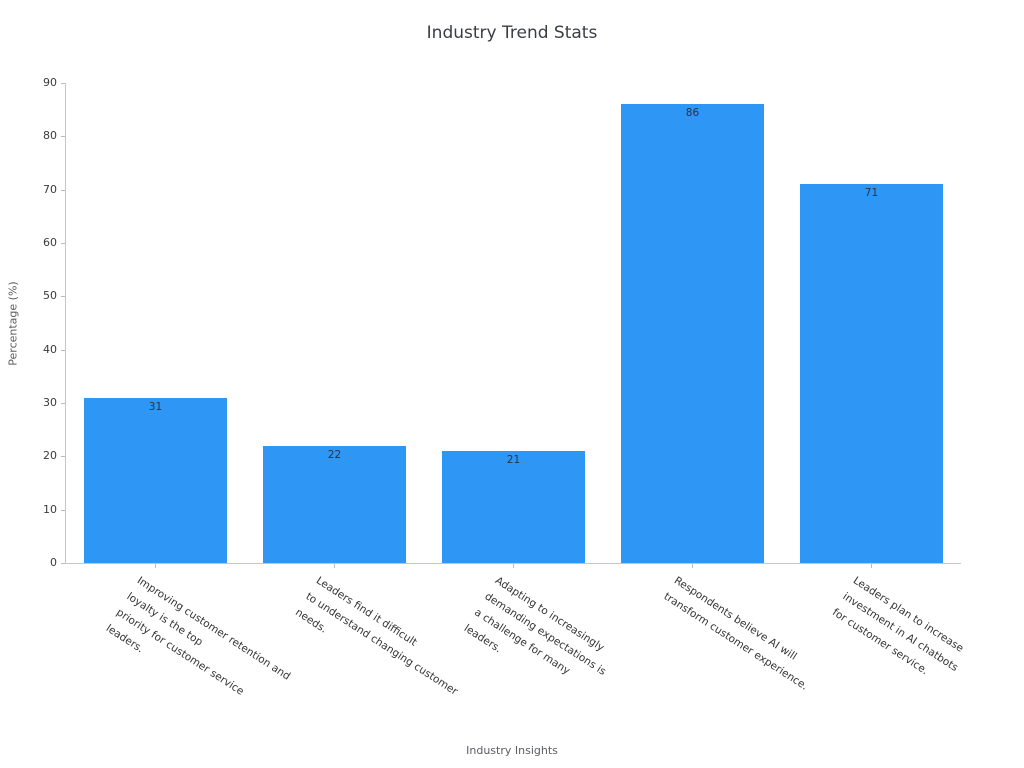 This screenshot has height=768, width=1024. I want to click on y-tick-marks, so click(63, 323).